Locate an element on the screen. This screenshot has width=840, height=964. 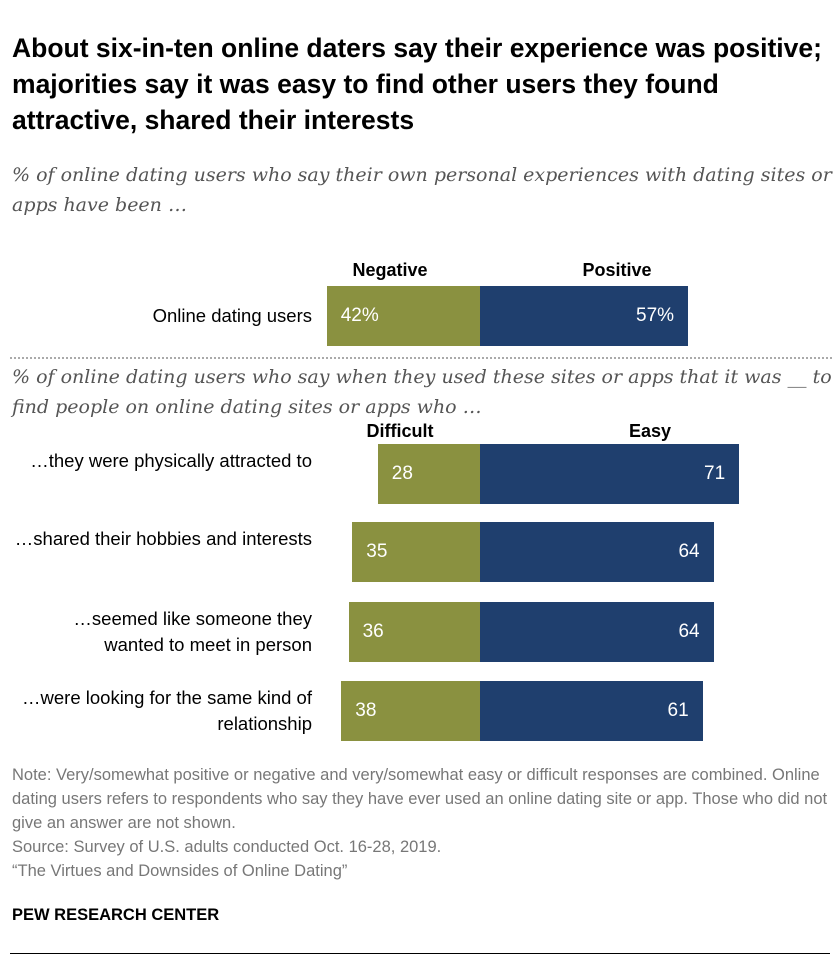
row-label: Online dating users is located at coordinates (232, 315).